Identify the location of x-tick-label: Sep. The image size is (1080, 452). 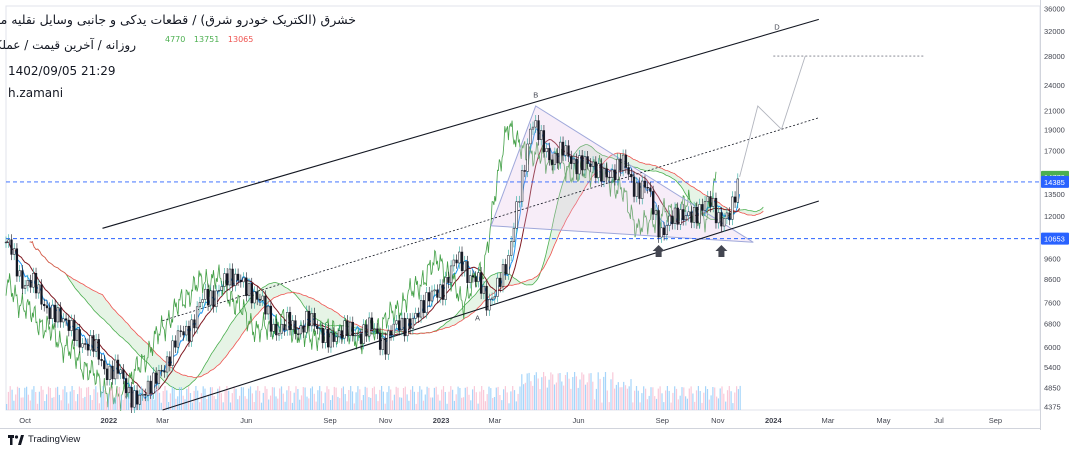
(662, 420).